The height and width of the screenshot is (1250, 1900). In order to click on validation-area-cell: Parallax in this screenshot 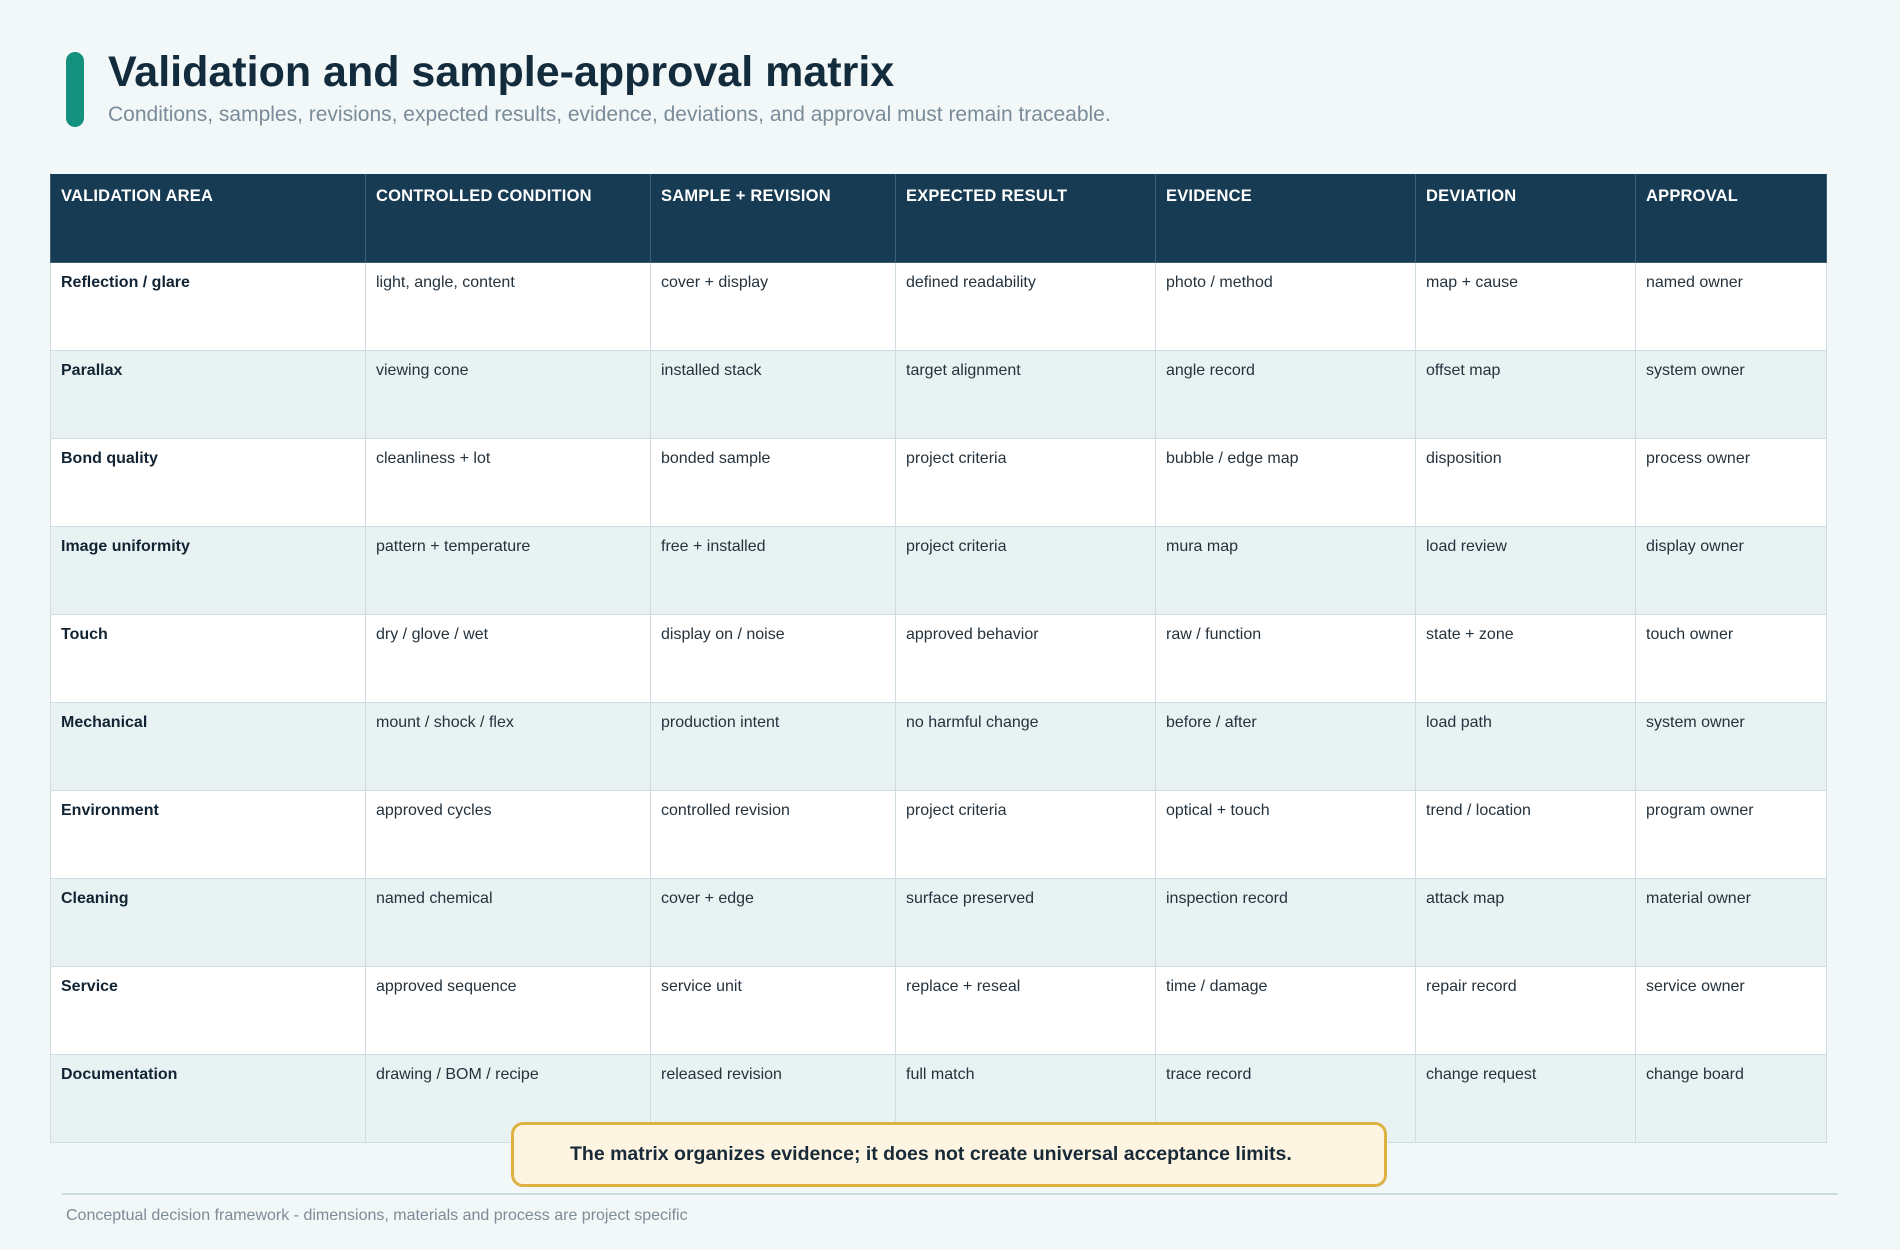, I will do `click(208, 394)`.